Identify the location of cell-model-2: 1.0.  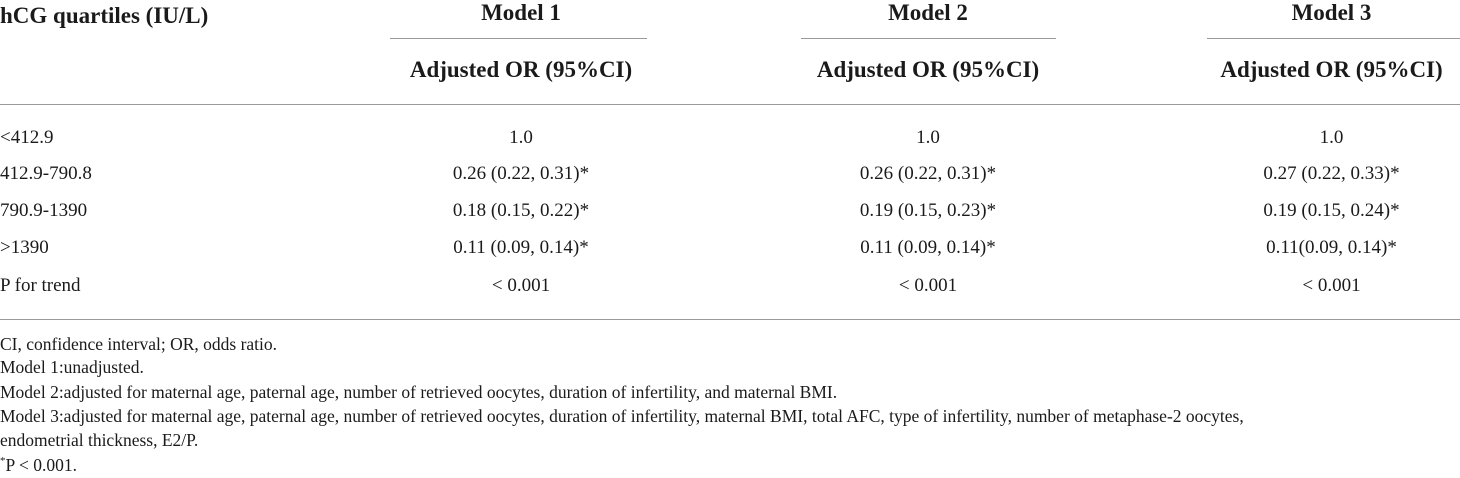
(928, 137).